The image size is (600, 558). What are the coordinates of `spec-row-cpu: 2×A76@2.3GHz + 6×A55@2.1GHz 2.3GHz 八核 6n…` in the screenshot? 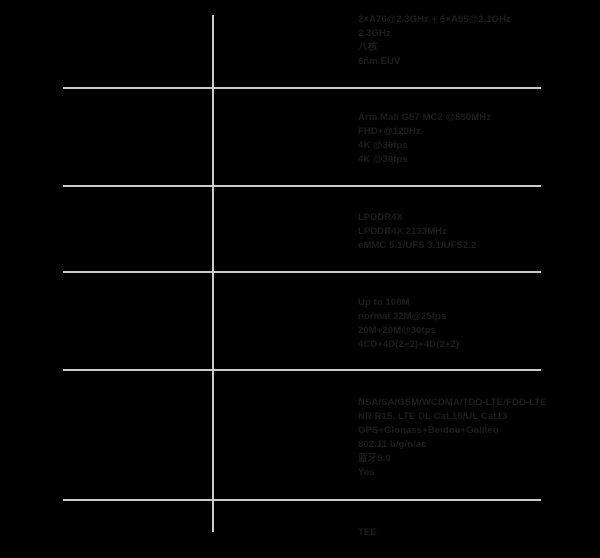 It's located at (475, 41).